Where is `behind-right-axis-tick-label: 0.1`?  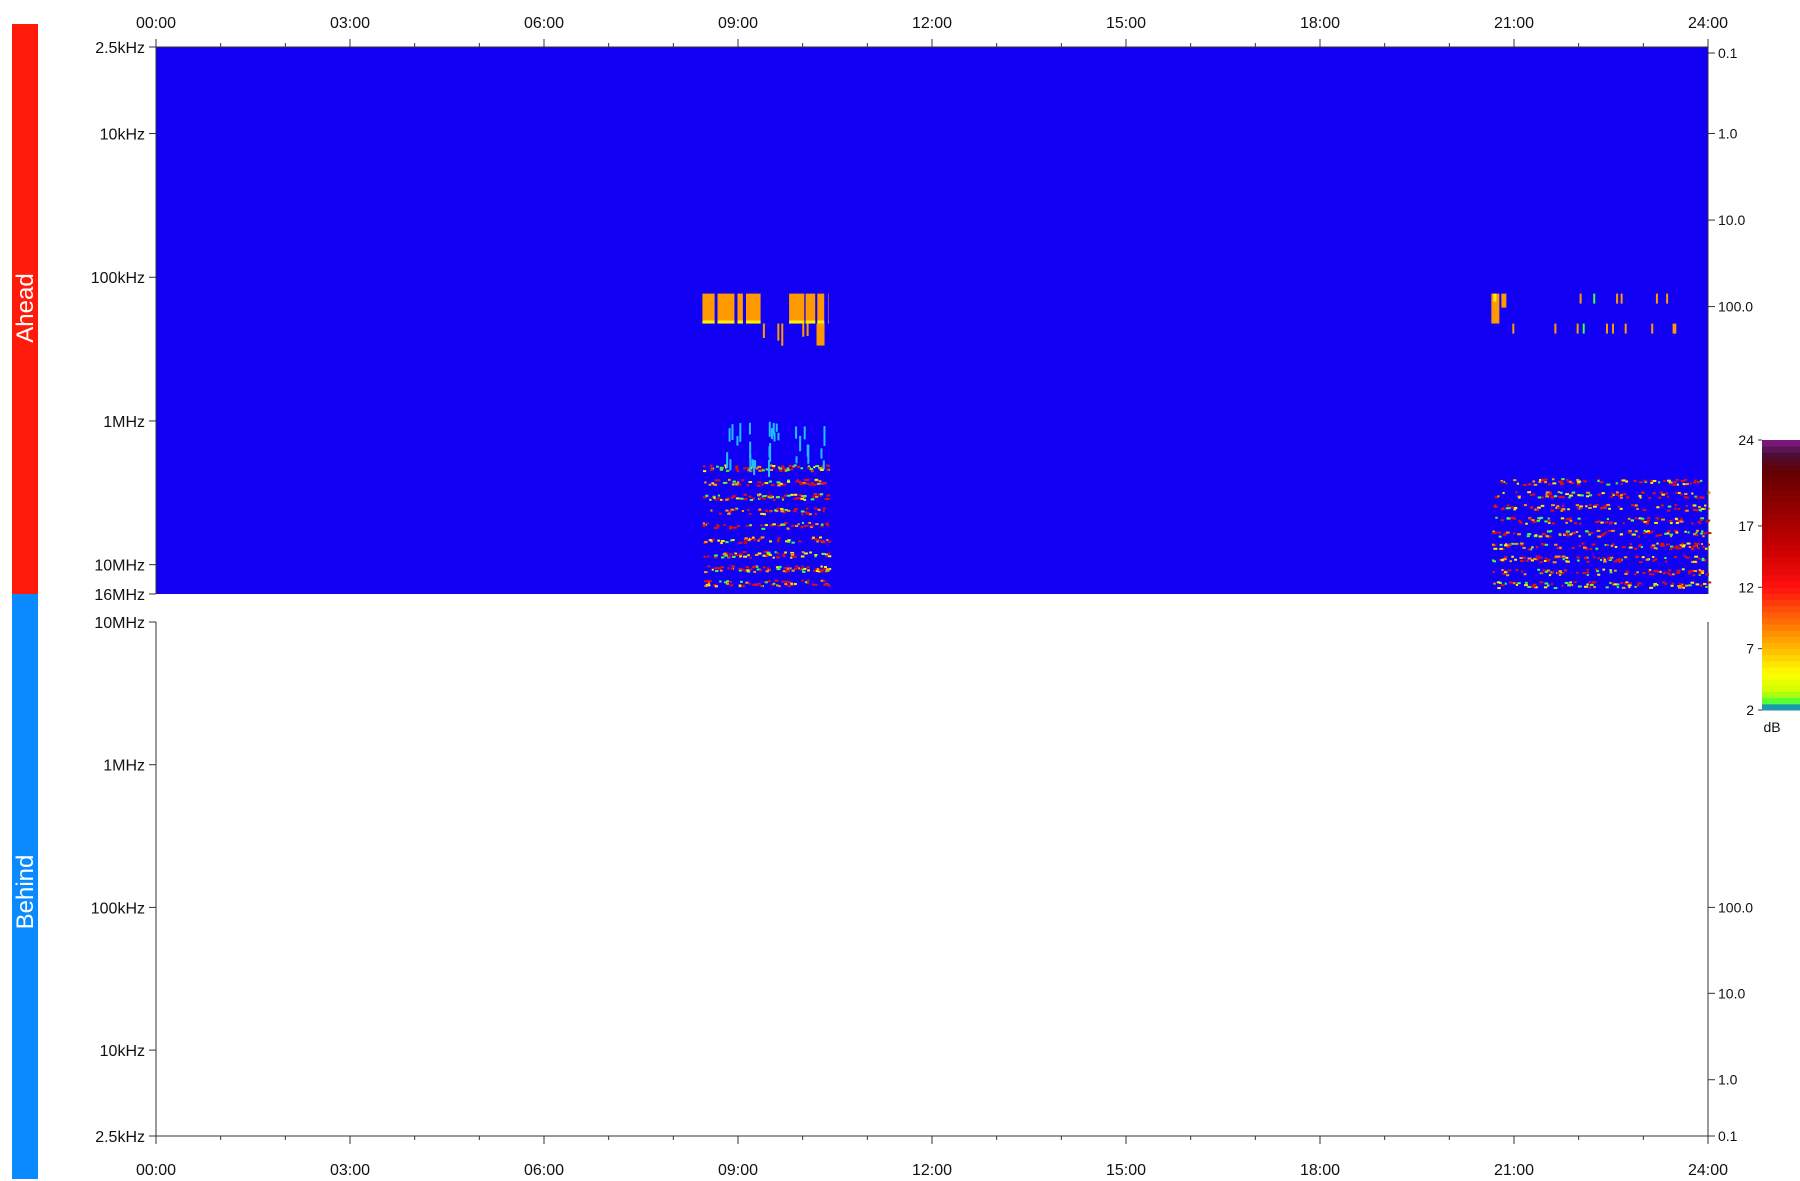 behind-right-axis-tick-label: 0.1 is located at coordinates (1728, 1136).